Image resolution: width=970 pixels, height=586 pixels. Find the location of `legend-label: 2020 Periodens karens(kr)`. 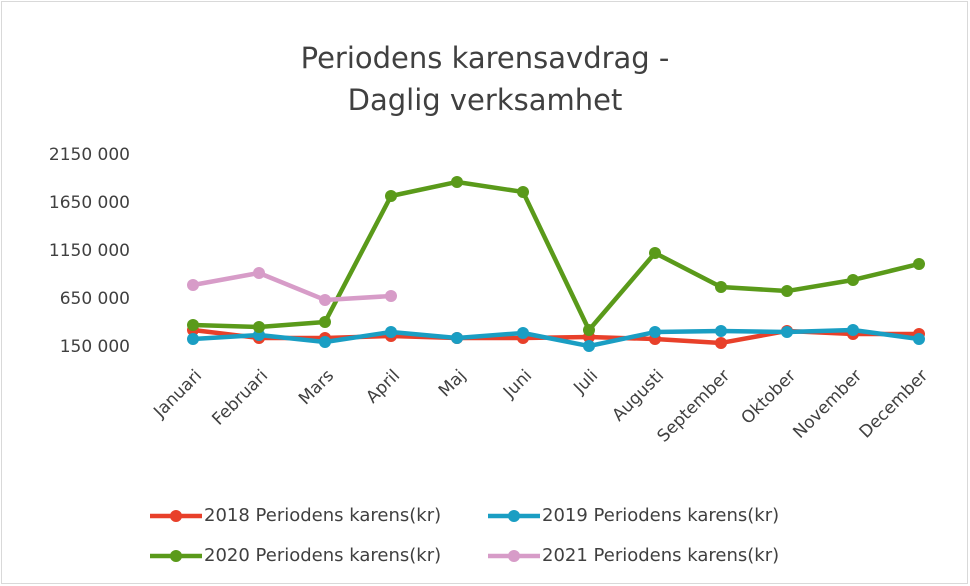

legend-label: 2020 Periodens karens(kr) is located at coordinates (322, 555).